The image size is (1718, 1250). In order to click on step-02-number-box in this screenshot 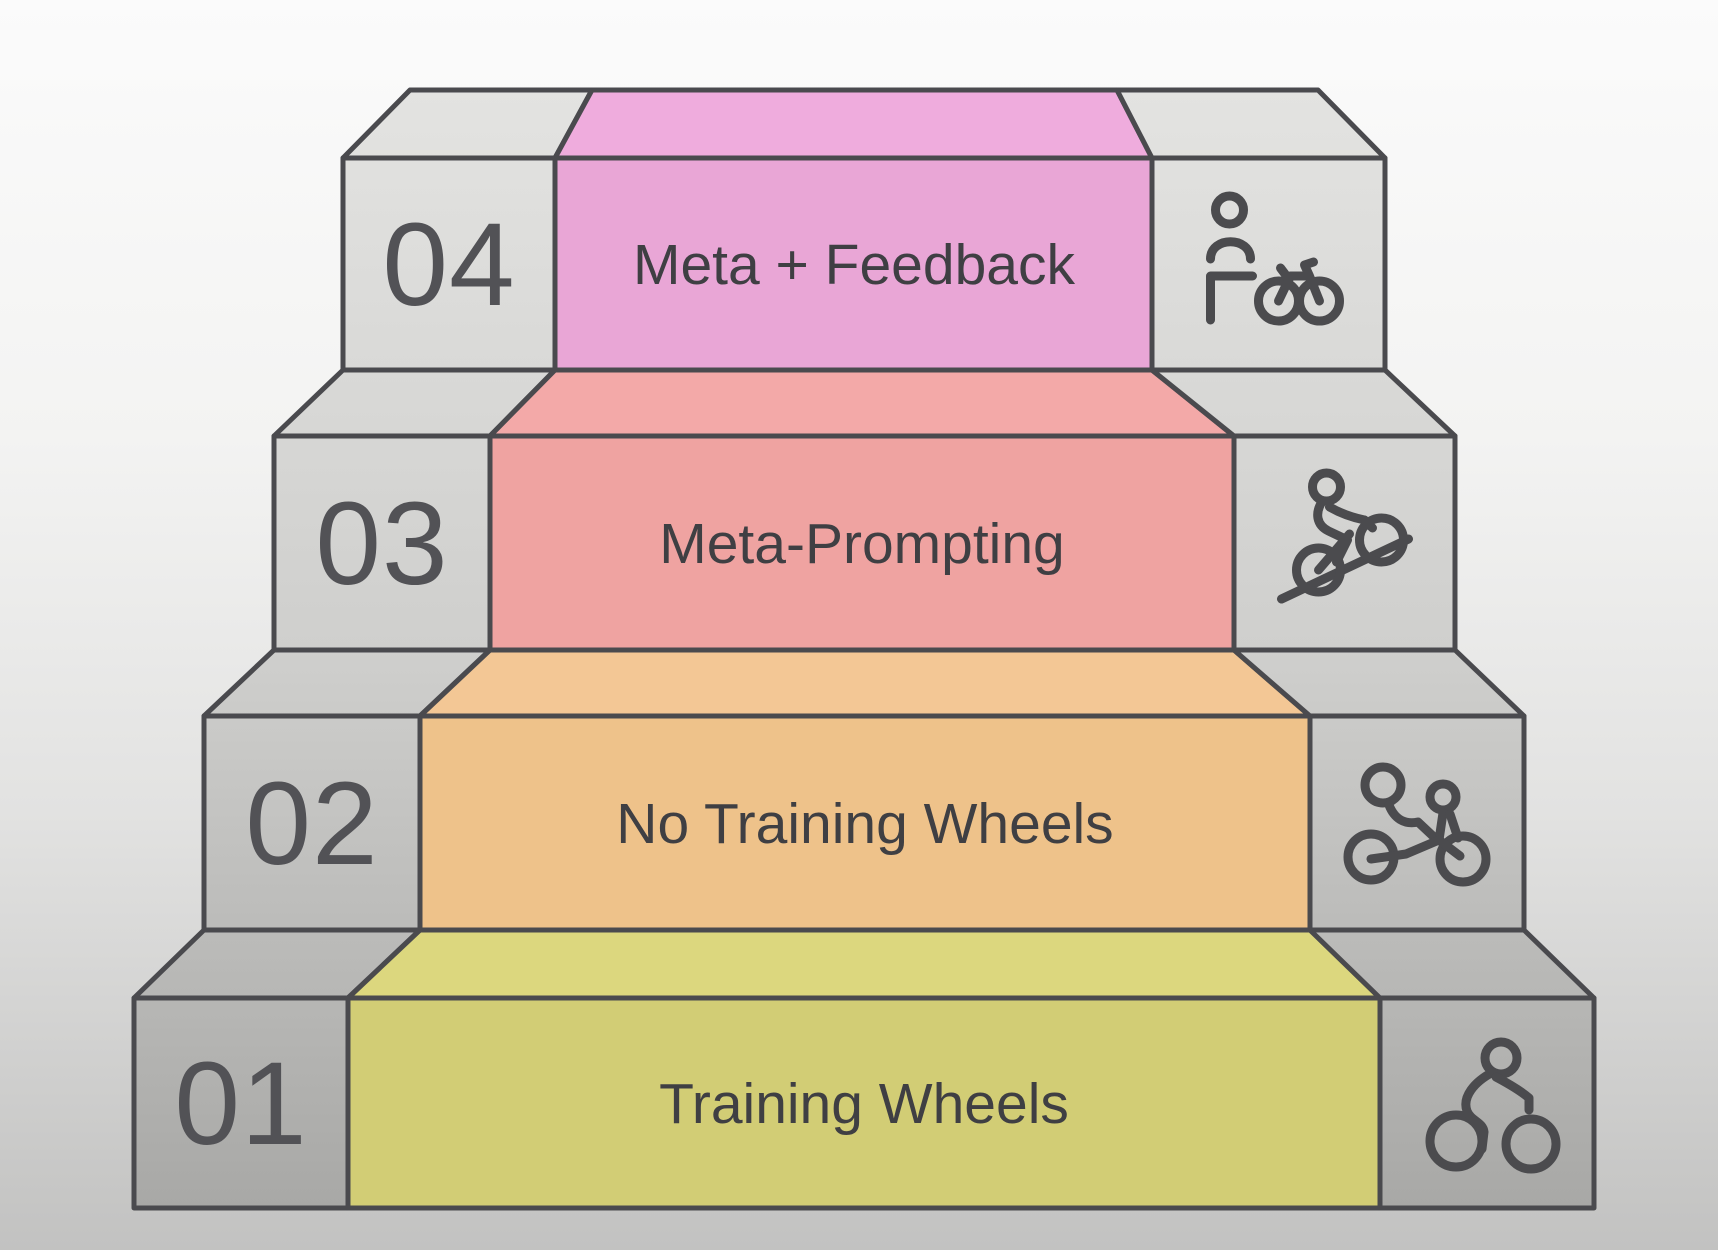, I will do `click(312, 823)`.